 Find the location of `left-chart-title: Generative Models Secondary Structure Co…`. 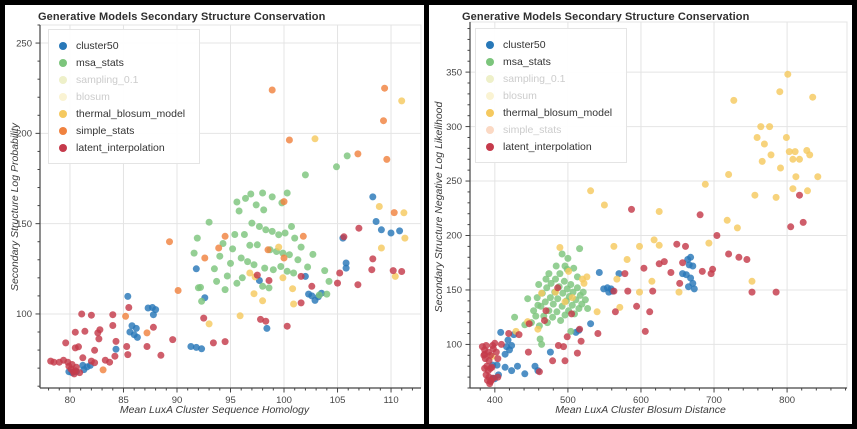

left-chart-title: Generative Models Secondary Structure Co… is located at coordinates (182, 17).